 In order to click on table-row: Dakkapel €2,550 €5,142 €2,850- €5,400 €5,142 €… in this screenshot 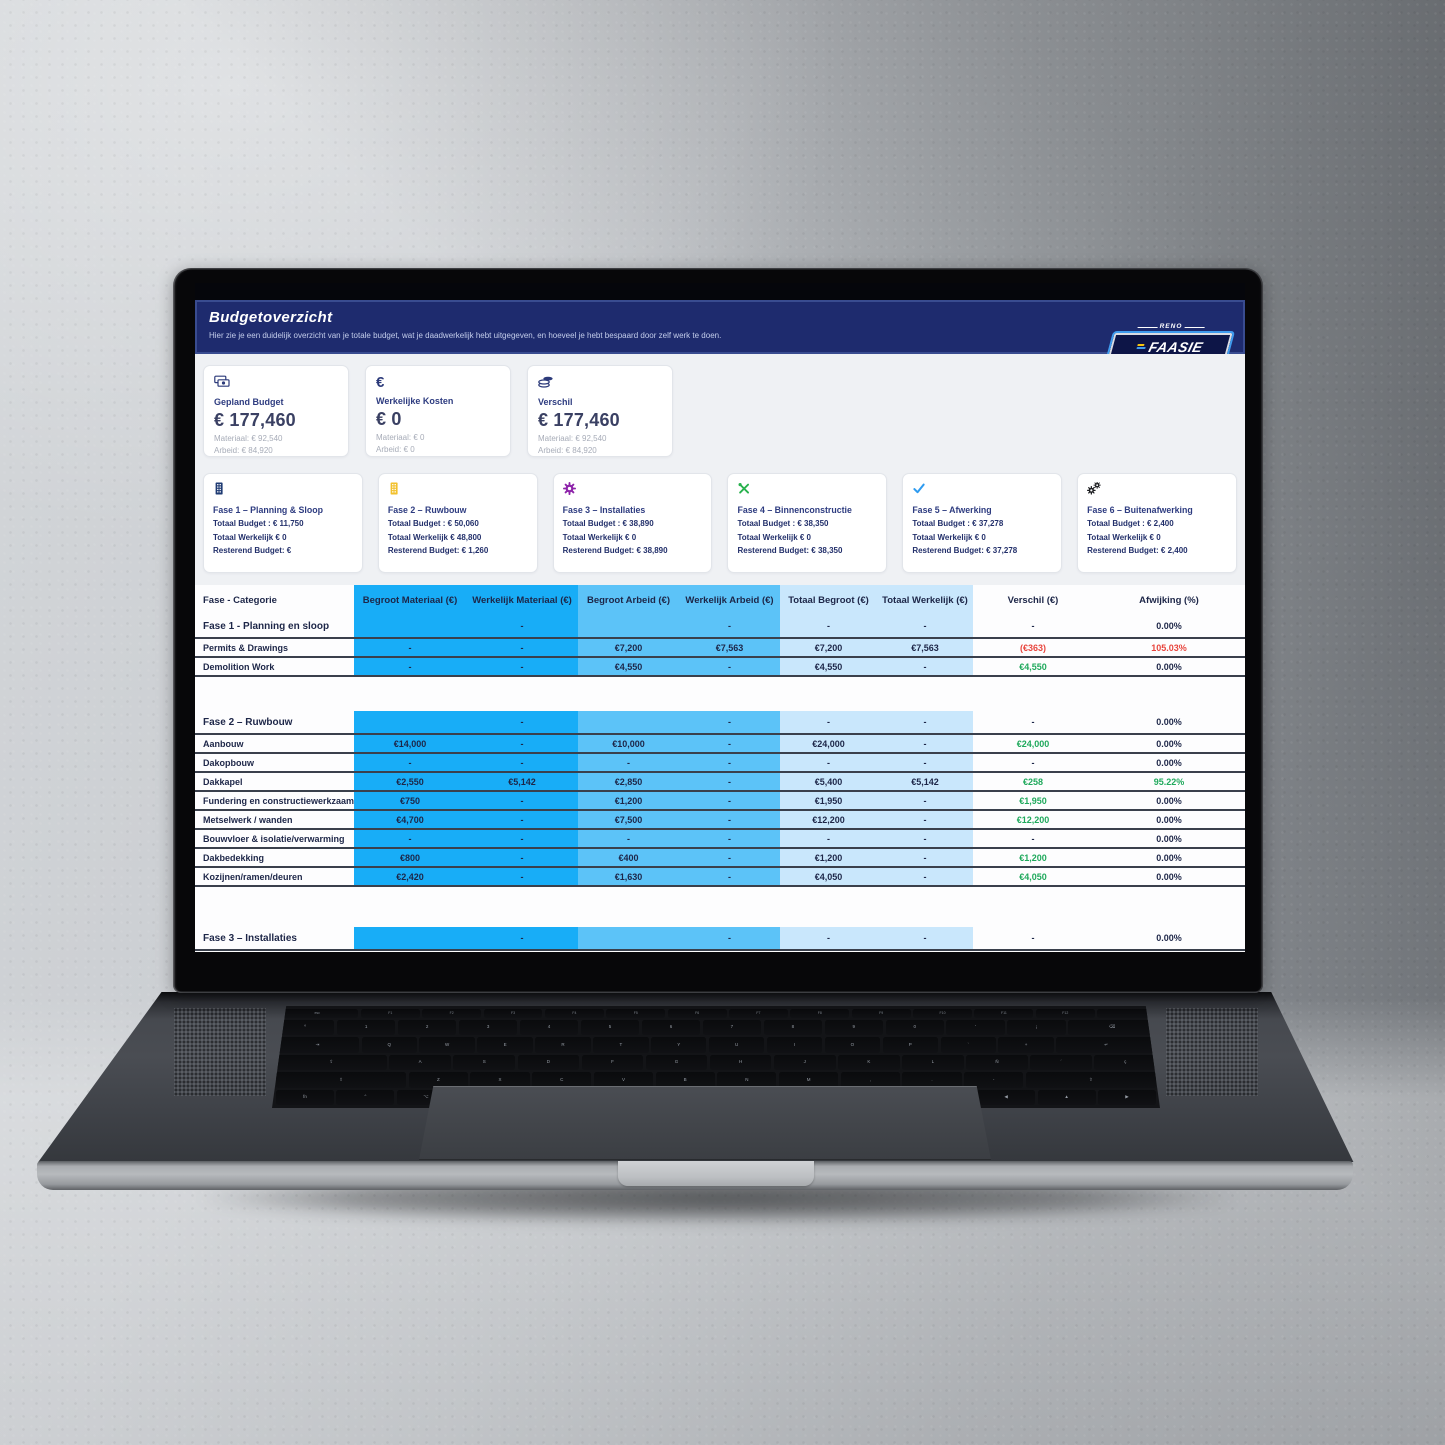, I will do `click(720, 782)`.